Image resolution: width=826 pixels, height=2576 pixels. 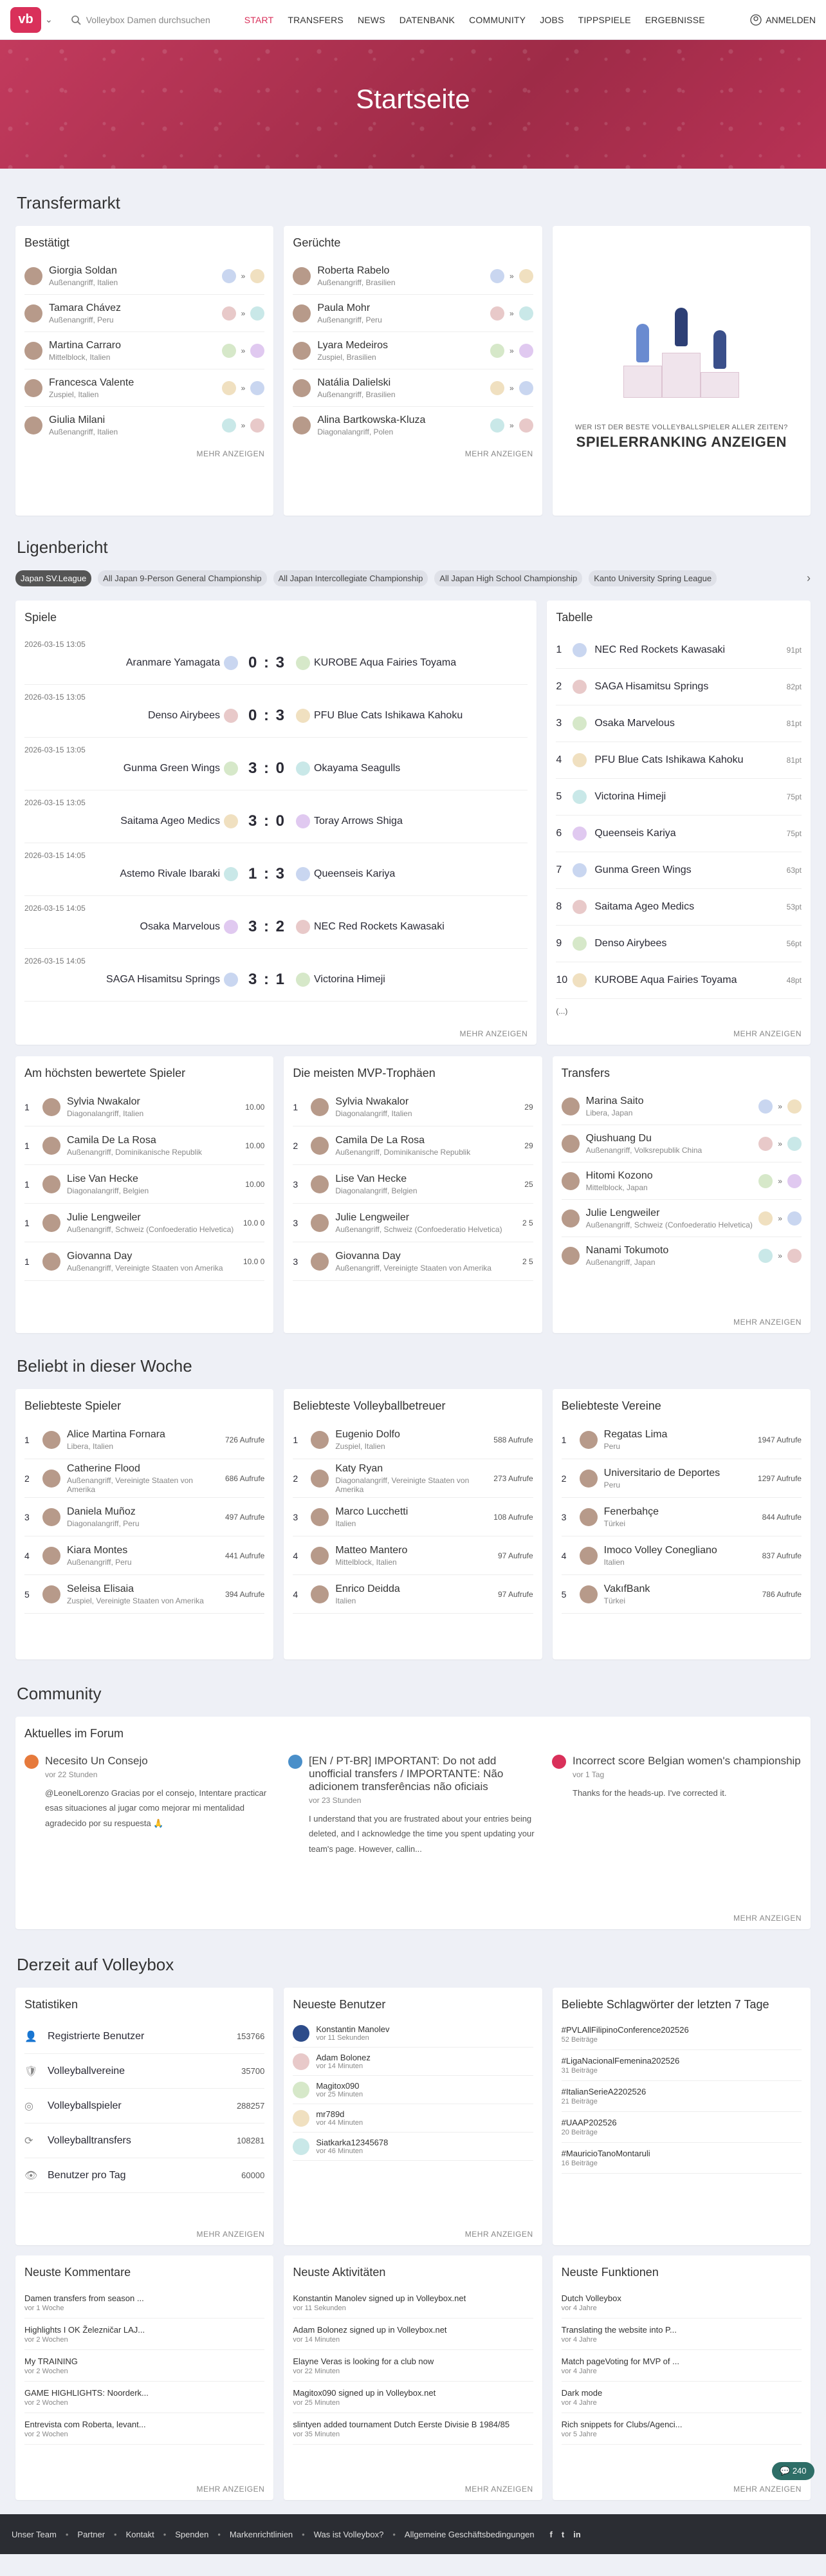 I want to click on ranking-button: SPIELERRANKING ANZEIGEN, so click(x=681, y=442).